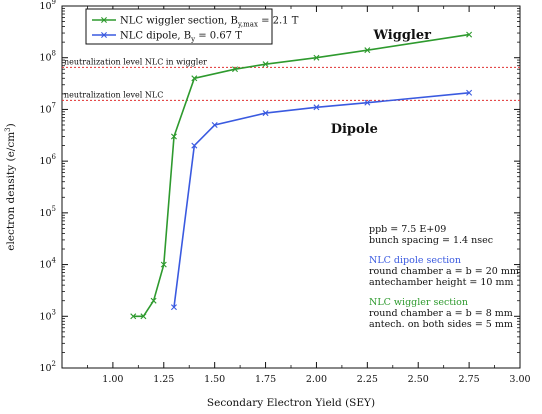 This screenshot has width=542, height=414. Describe the element at coordinates (113, 94) in the screenshot. I see `neutralization-label: neutralization level NLC` at that location.